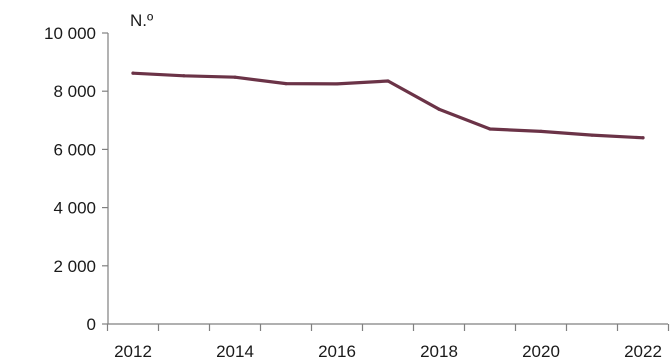  I want to click on y-tick-label: 8 000, so click(74, 91).